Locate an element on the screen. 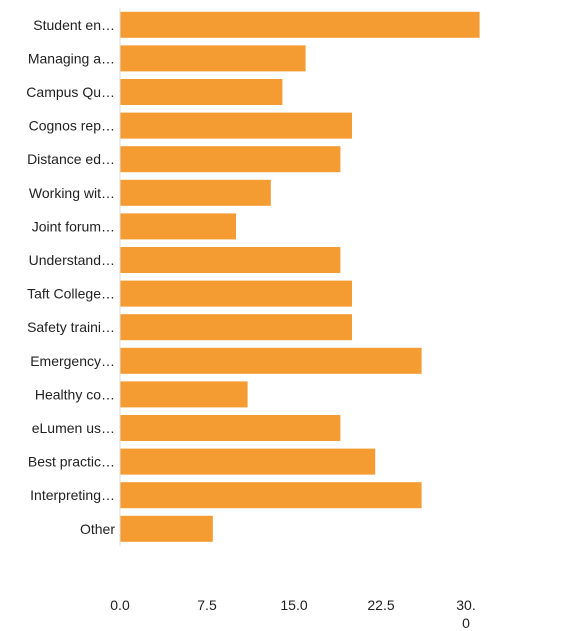  x-tick-label-2: 15.0 is located at coordinates (293, 605).